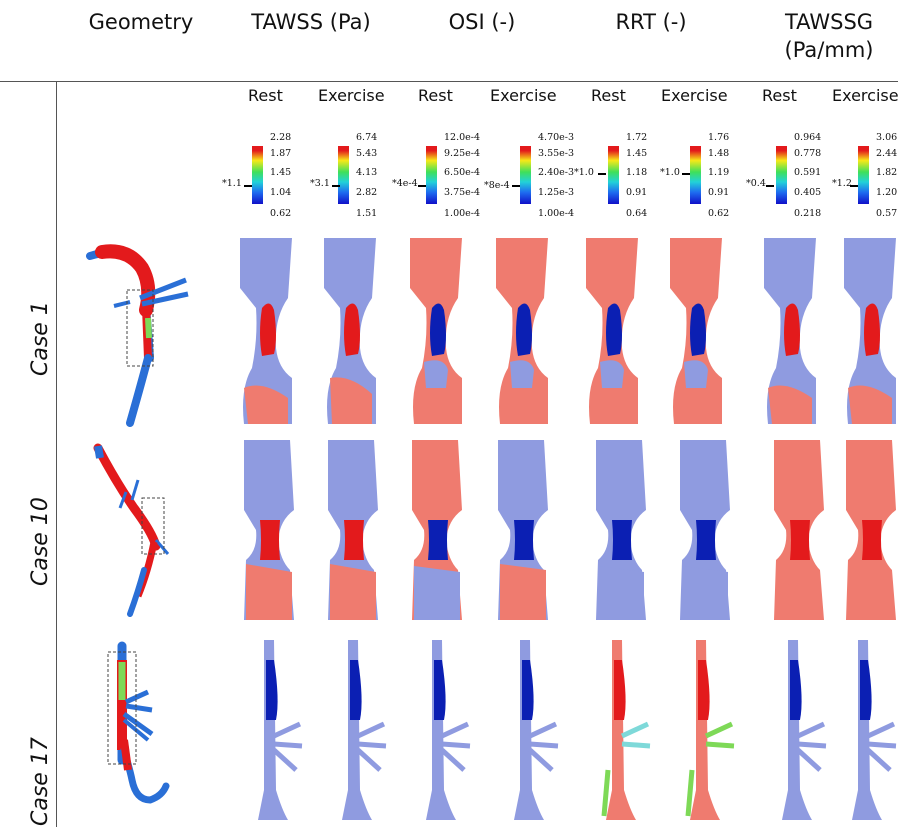 This screenshot has height=827, width=898. I want to click on header-geometry: Geometry, so click(141, 22).